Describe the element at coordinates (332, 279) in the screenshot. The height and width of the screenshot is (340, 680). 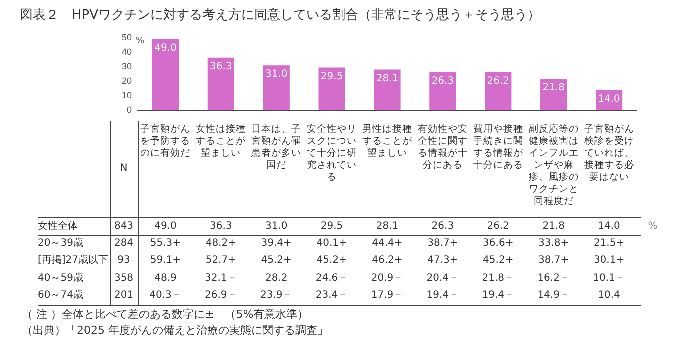
I see `text: 24.6－` at that location.